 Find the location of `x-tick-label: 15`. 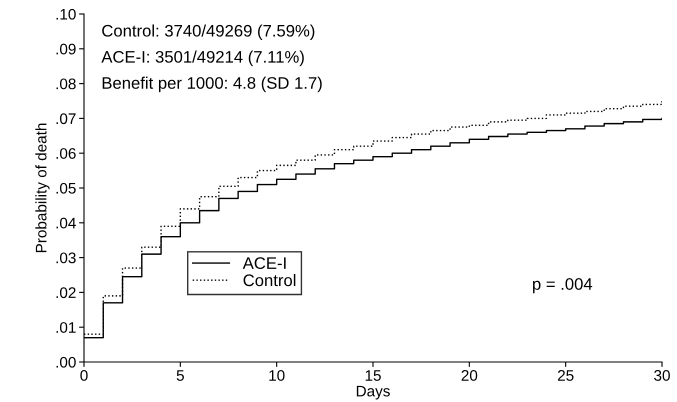

x-tick-label: 15 is located at coordinates (373, 375).